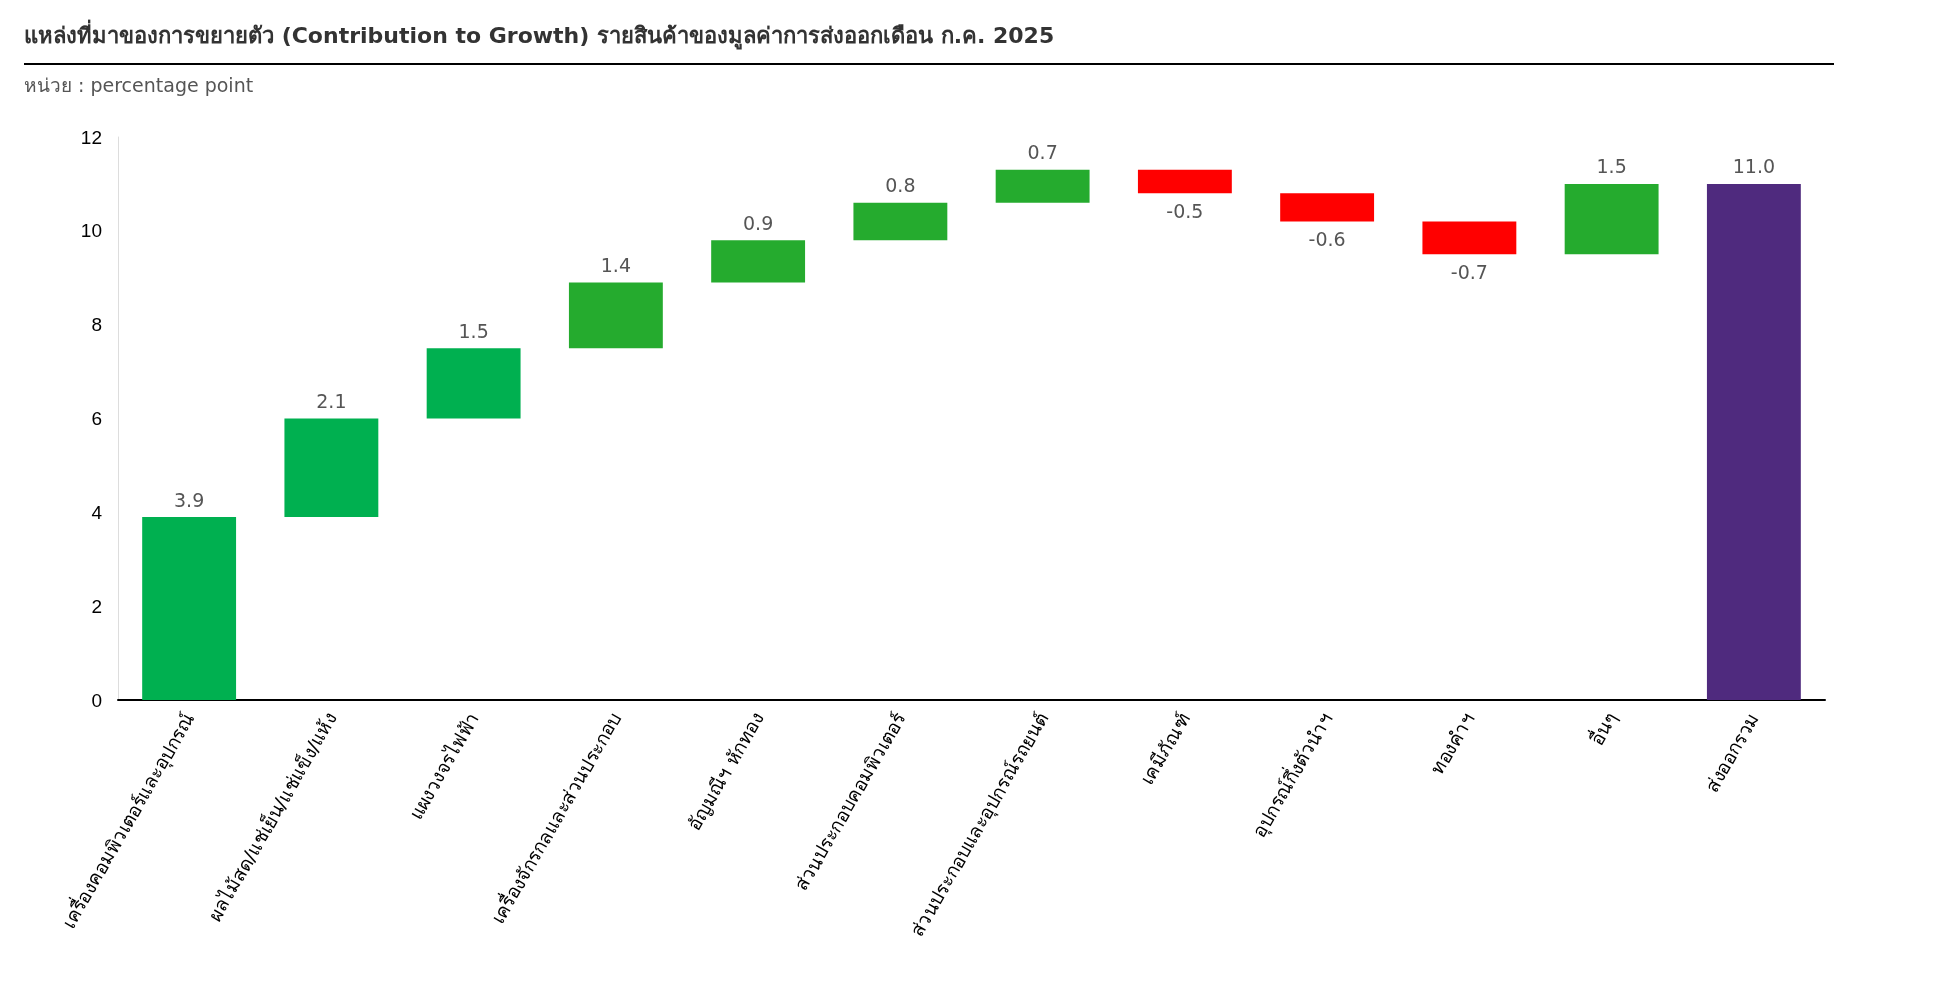  I want to click on chart-title: แหล่งที่มาของการขยายตัว (Contribution to Growth) รายสินค้าของมูลค่าการส่งออกเดือน ก.ค. 2025, so click(929, 41).